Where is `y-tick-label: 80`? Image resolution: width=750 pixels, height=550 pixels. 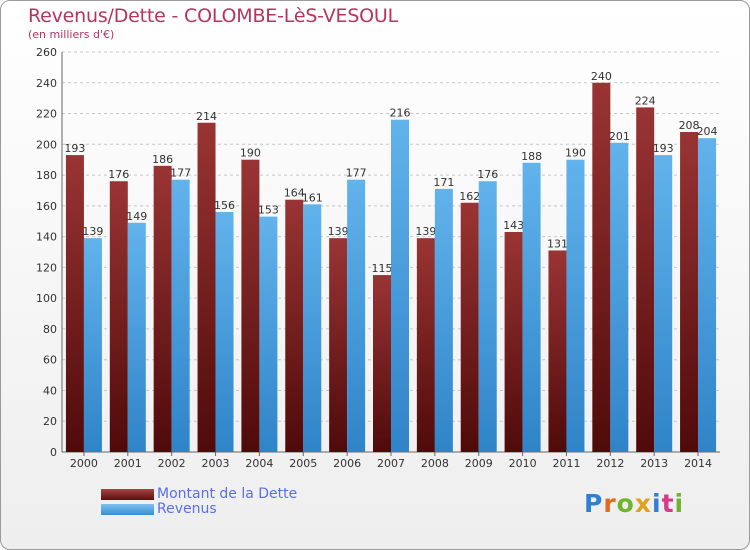
y-tick-label: 80 is located at coordinates (50, 329).